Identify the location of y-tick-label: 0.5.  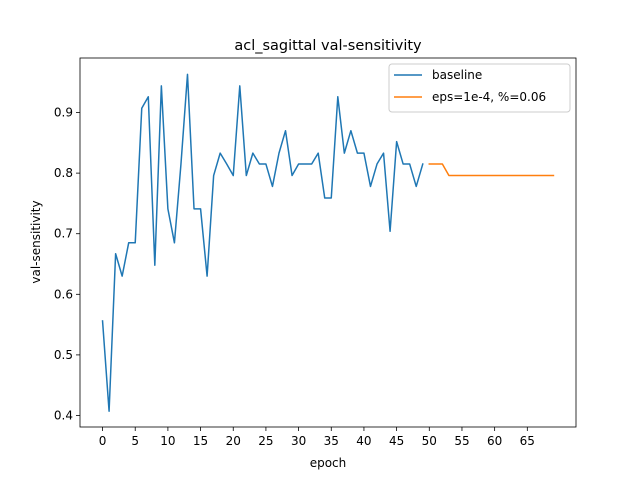
(63, 355).